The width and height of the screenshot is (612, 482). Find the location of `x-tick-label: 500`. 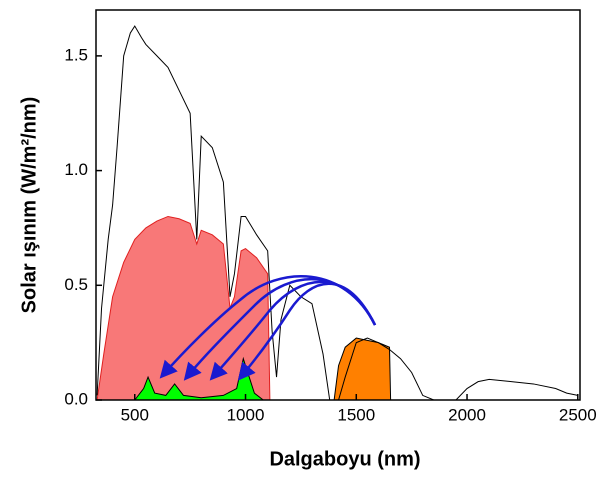

x-tick-label: 500 is located at coordinates (135, 414).